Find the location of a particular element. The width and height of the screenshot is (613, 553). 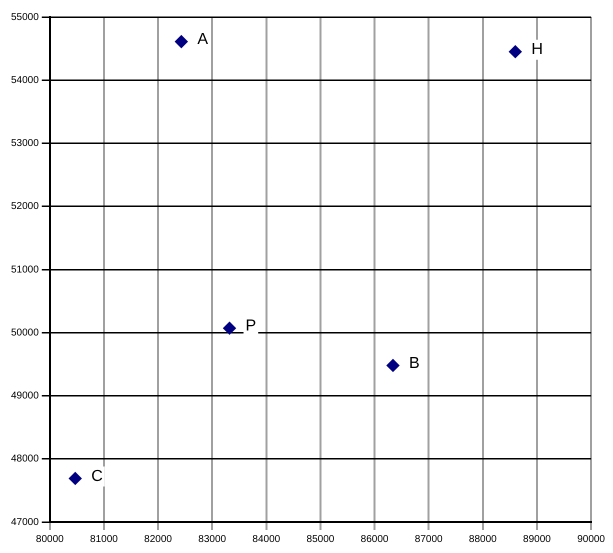

x-tick-label: 88000 is located at coordinates (483, 539).